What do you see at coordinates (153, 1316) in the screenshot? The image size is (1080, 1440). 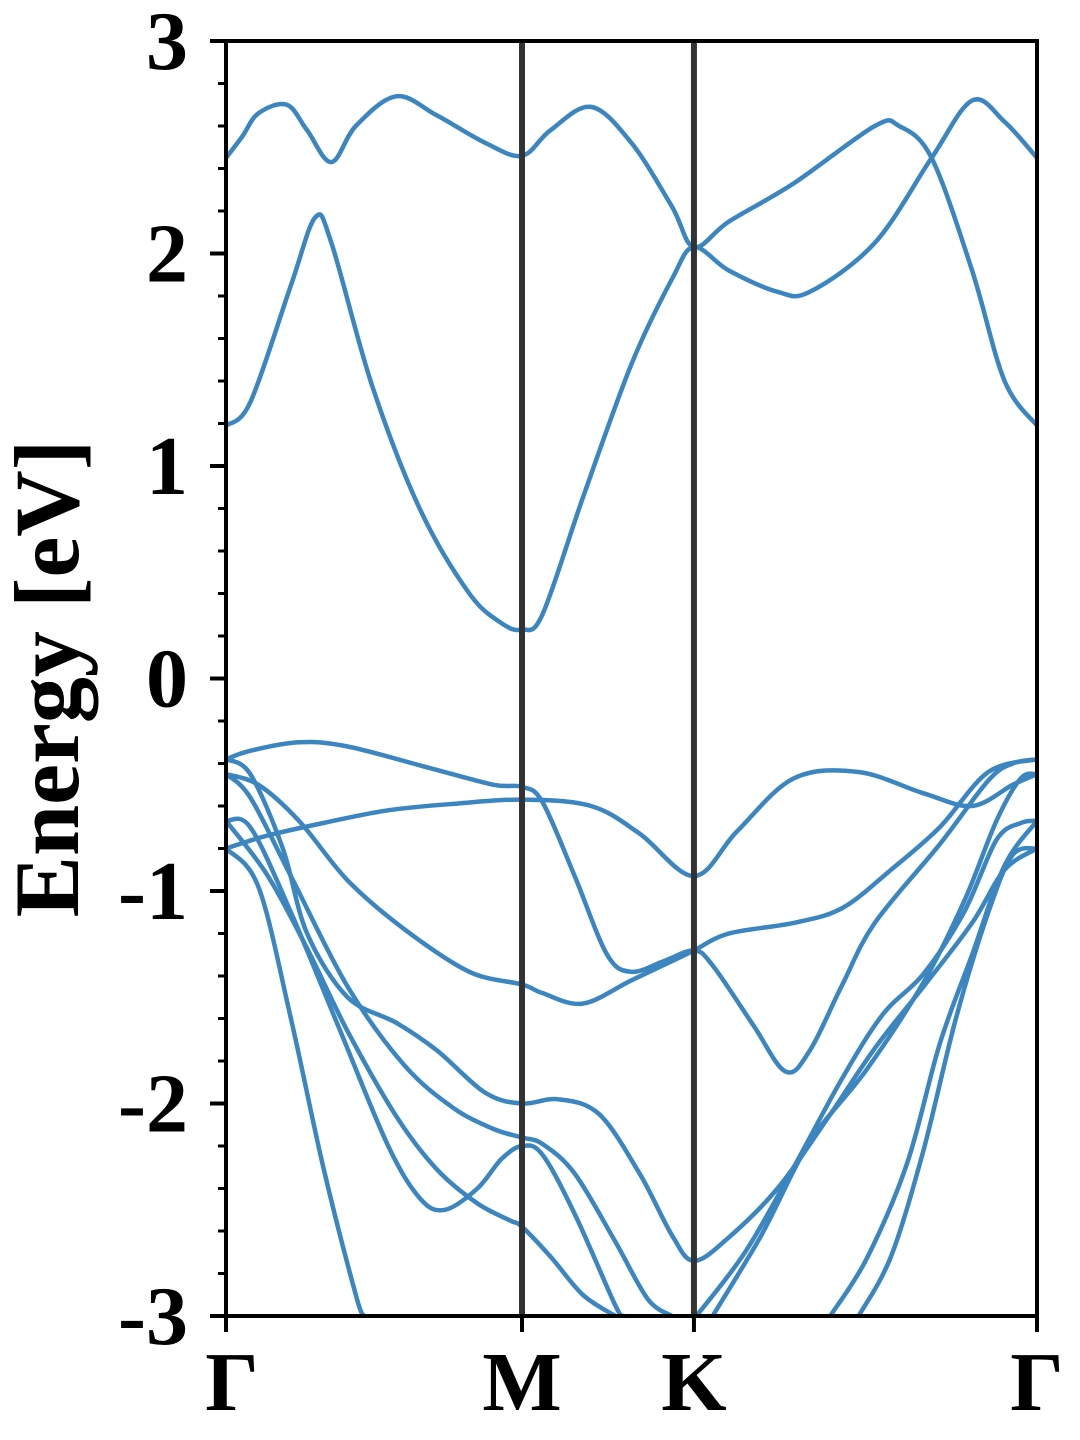 I see `y-tick-label: -3` at bounding box center [153, 1316].